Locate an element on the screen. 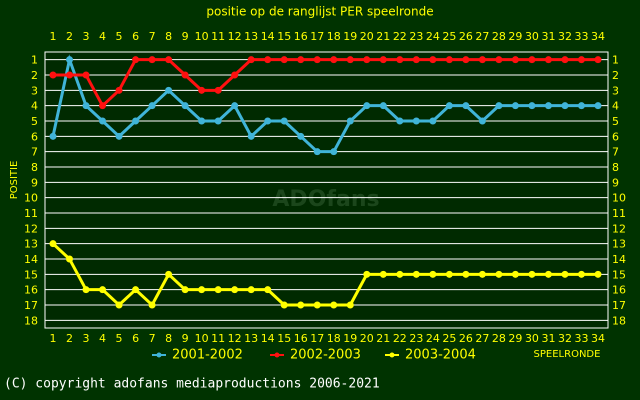 The height and width of the screenshot is (400, 640). x-tick-label: 4 is located at coordinates (102, 338).